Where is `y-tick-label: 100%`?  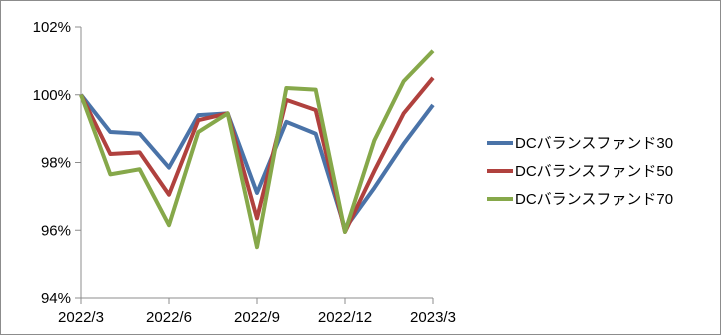
y-tick-label: 100% is located at coordinates (52, 95).